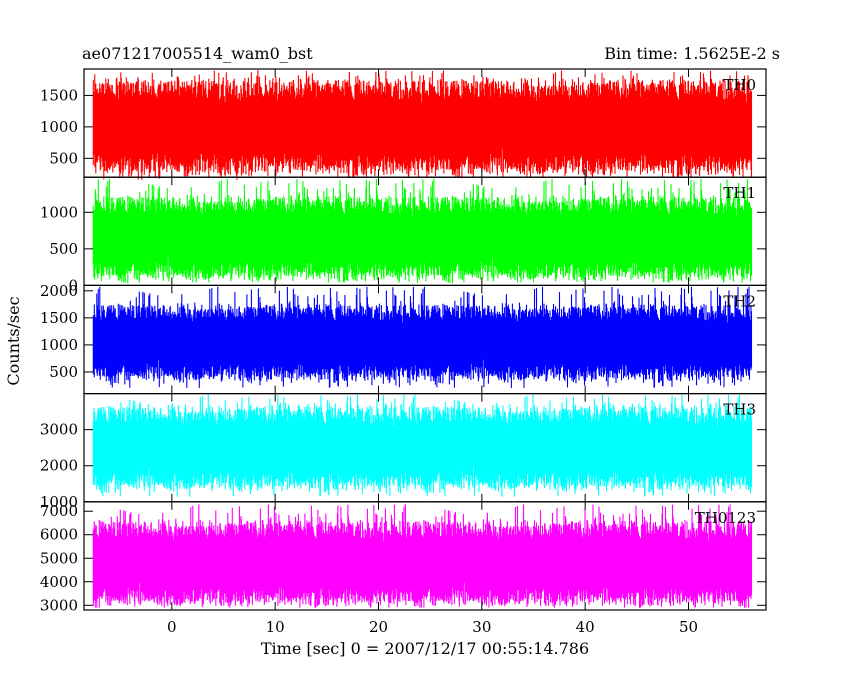  What do you see at coordinates (692, 53) in the screenshot?
I see `bin-time-label: Bin time: 1.5625E-2 s` at bounding box center [692, 53].